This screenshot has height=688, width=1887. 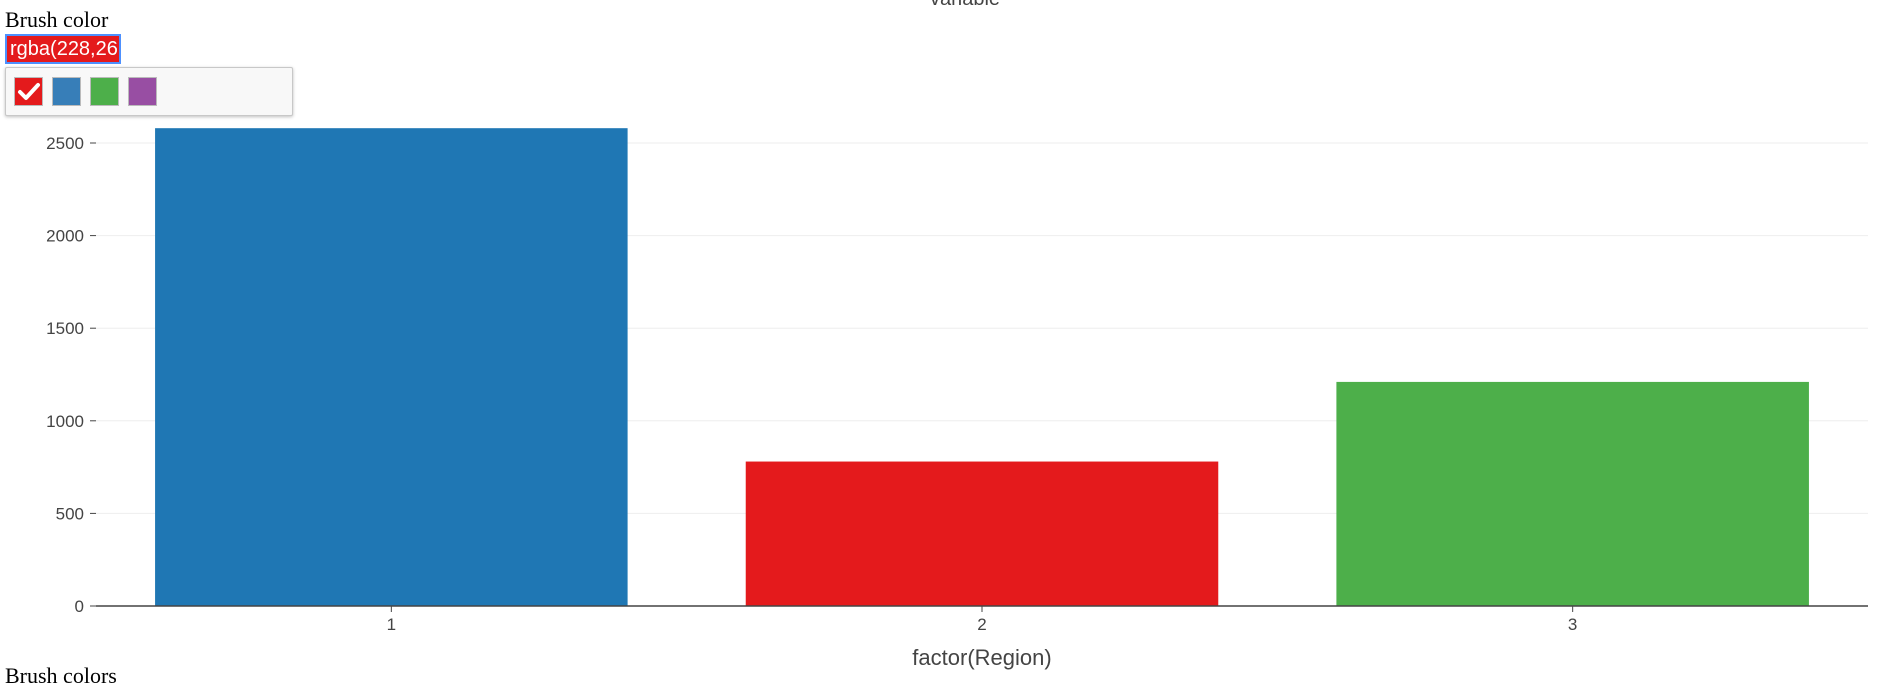 I want to click on y-tick-label: 2000, so click(x=65, y=236).